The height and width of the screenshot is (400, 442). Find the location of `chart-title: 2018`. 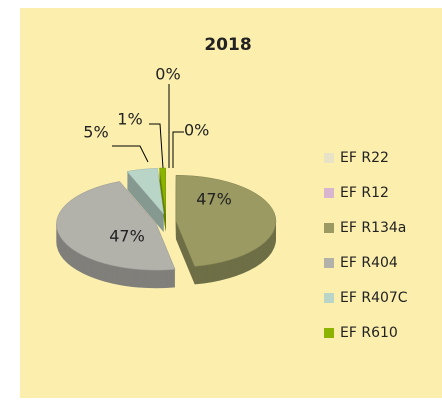

chart-title: 2018 is located at coordinates (227, 45).